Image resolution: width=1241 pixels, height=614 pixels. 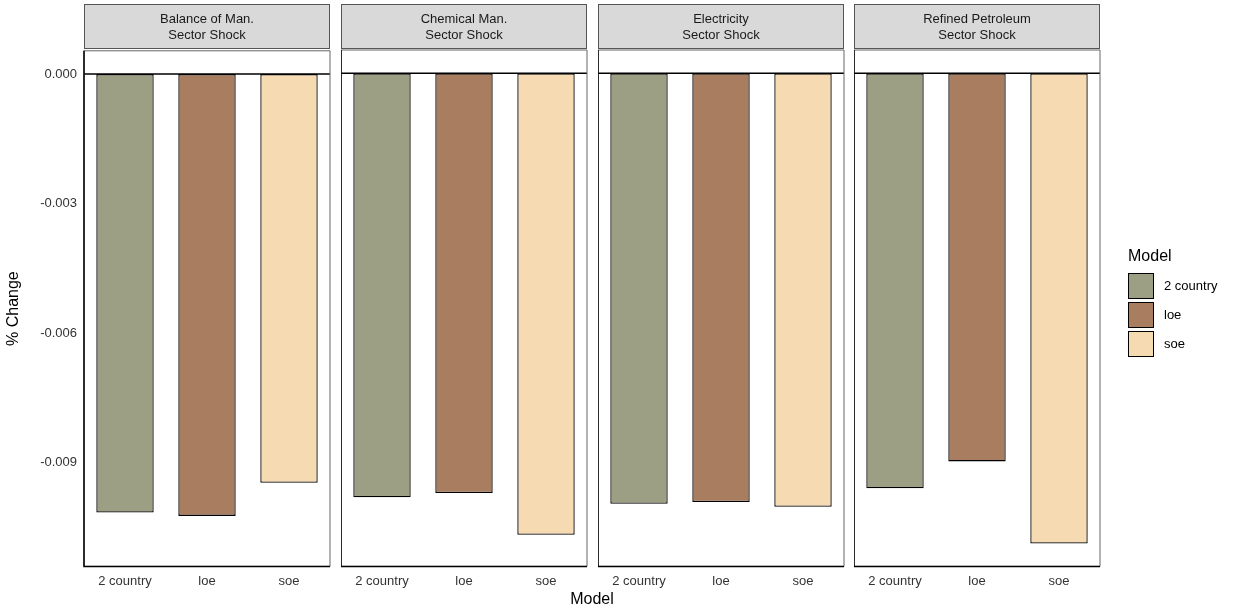 I want to click on legend-label: 2 country, so click(x=1191, y=285).